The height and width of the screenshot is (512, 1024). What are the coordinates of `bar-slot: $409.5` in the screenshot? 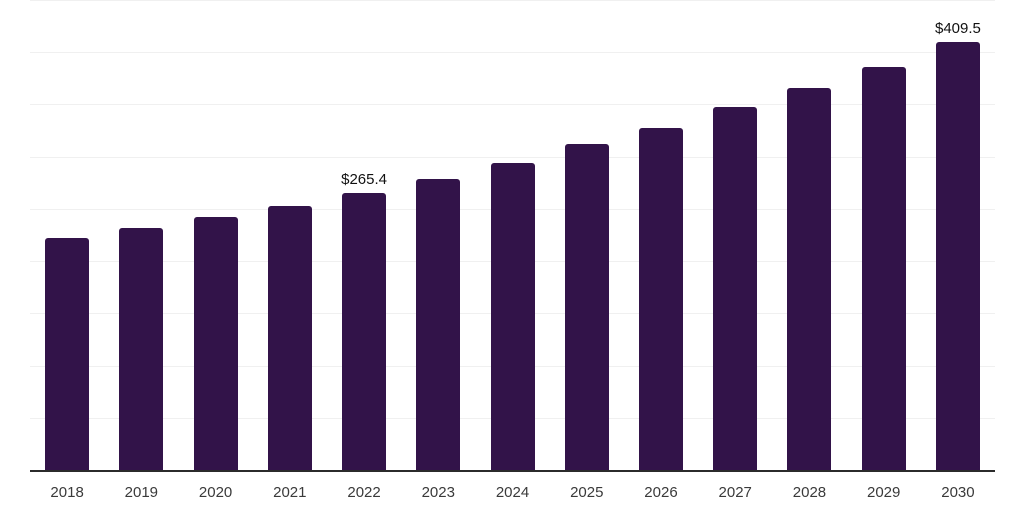 It's located at (958, 235).